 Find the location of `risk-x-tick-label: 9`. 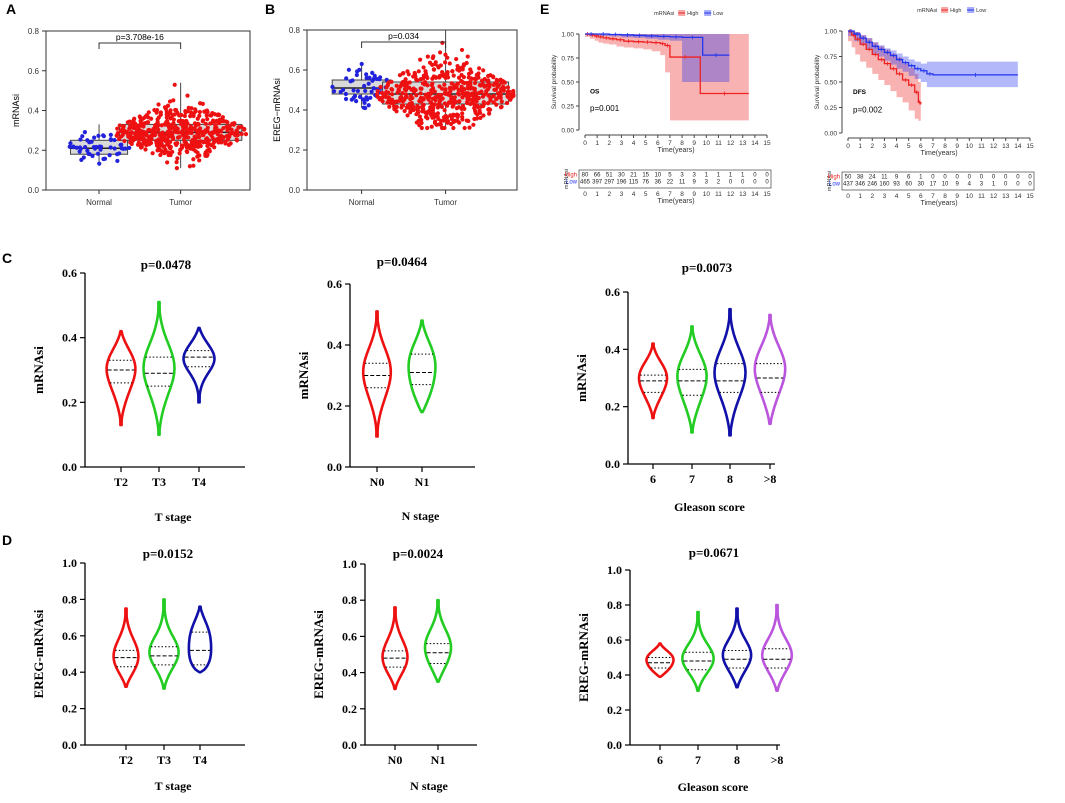

risk-x-tick-label: 9 is located at coordinates (957, 196).